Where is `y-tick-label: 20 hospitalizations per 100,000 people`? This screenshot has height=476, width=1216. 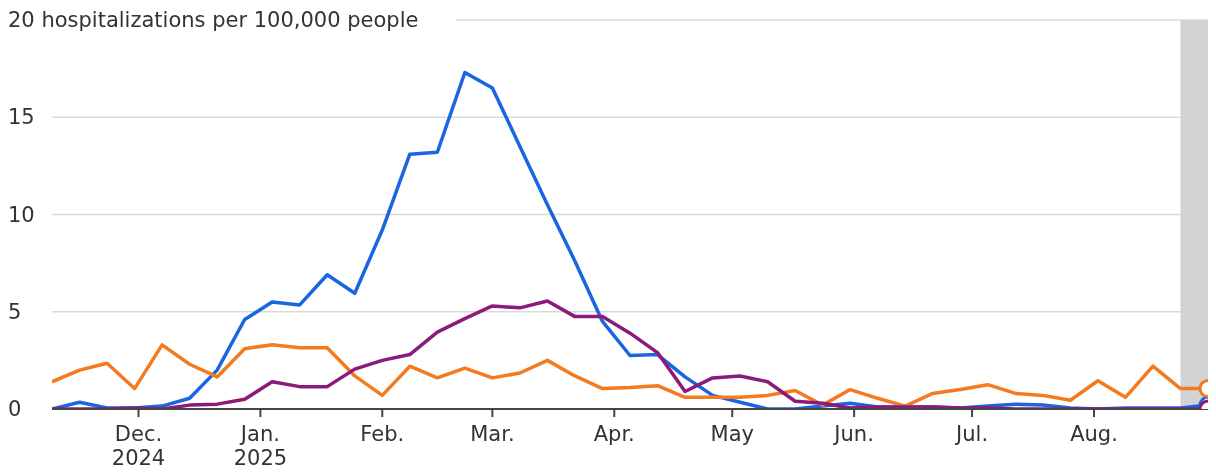 y-tick-label: 20 hospitalizations per 100,000 people is located at coordinates (213, 20).